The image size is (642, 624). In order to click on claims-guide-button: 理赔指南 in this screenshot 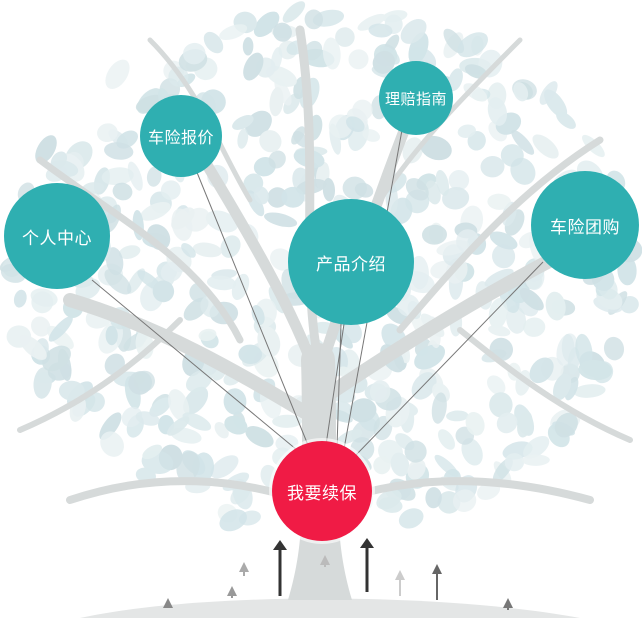, I will do `click(416, 98)`.